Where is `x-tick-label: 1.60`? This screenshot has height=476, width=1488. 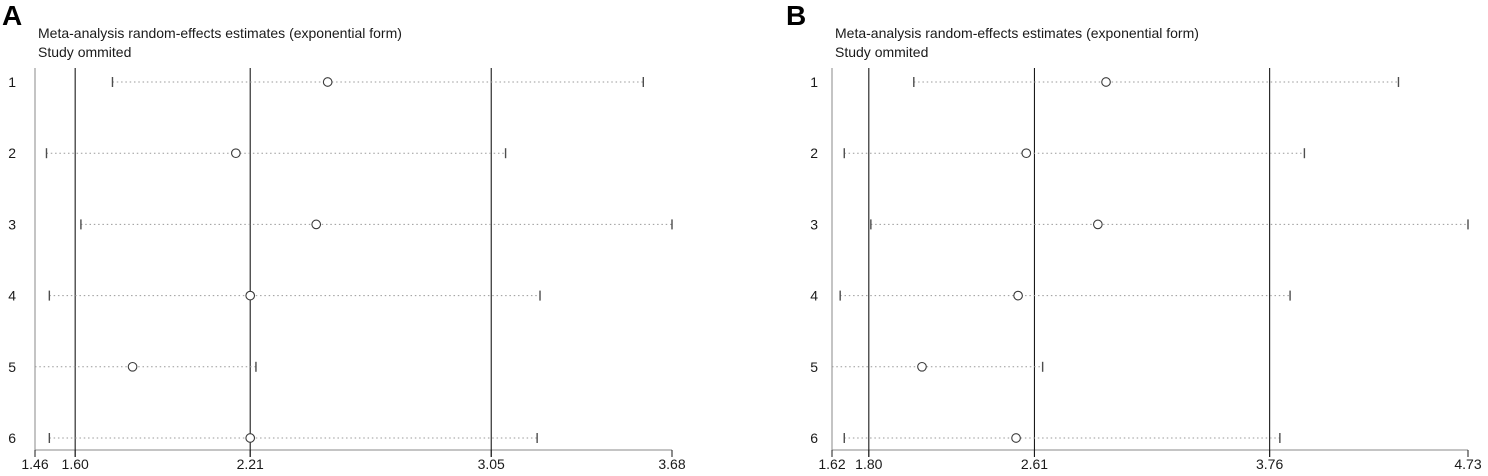 x-tick-label: 1.60 is located at coordinates (75, 464).